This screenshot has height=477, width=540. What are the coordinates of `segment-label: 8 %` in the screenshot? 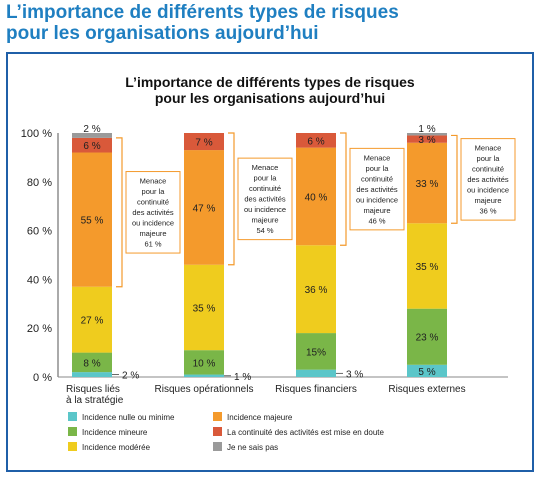 It's located at (91, 363).